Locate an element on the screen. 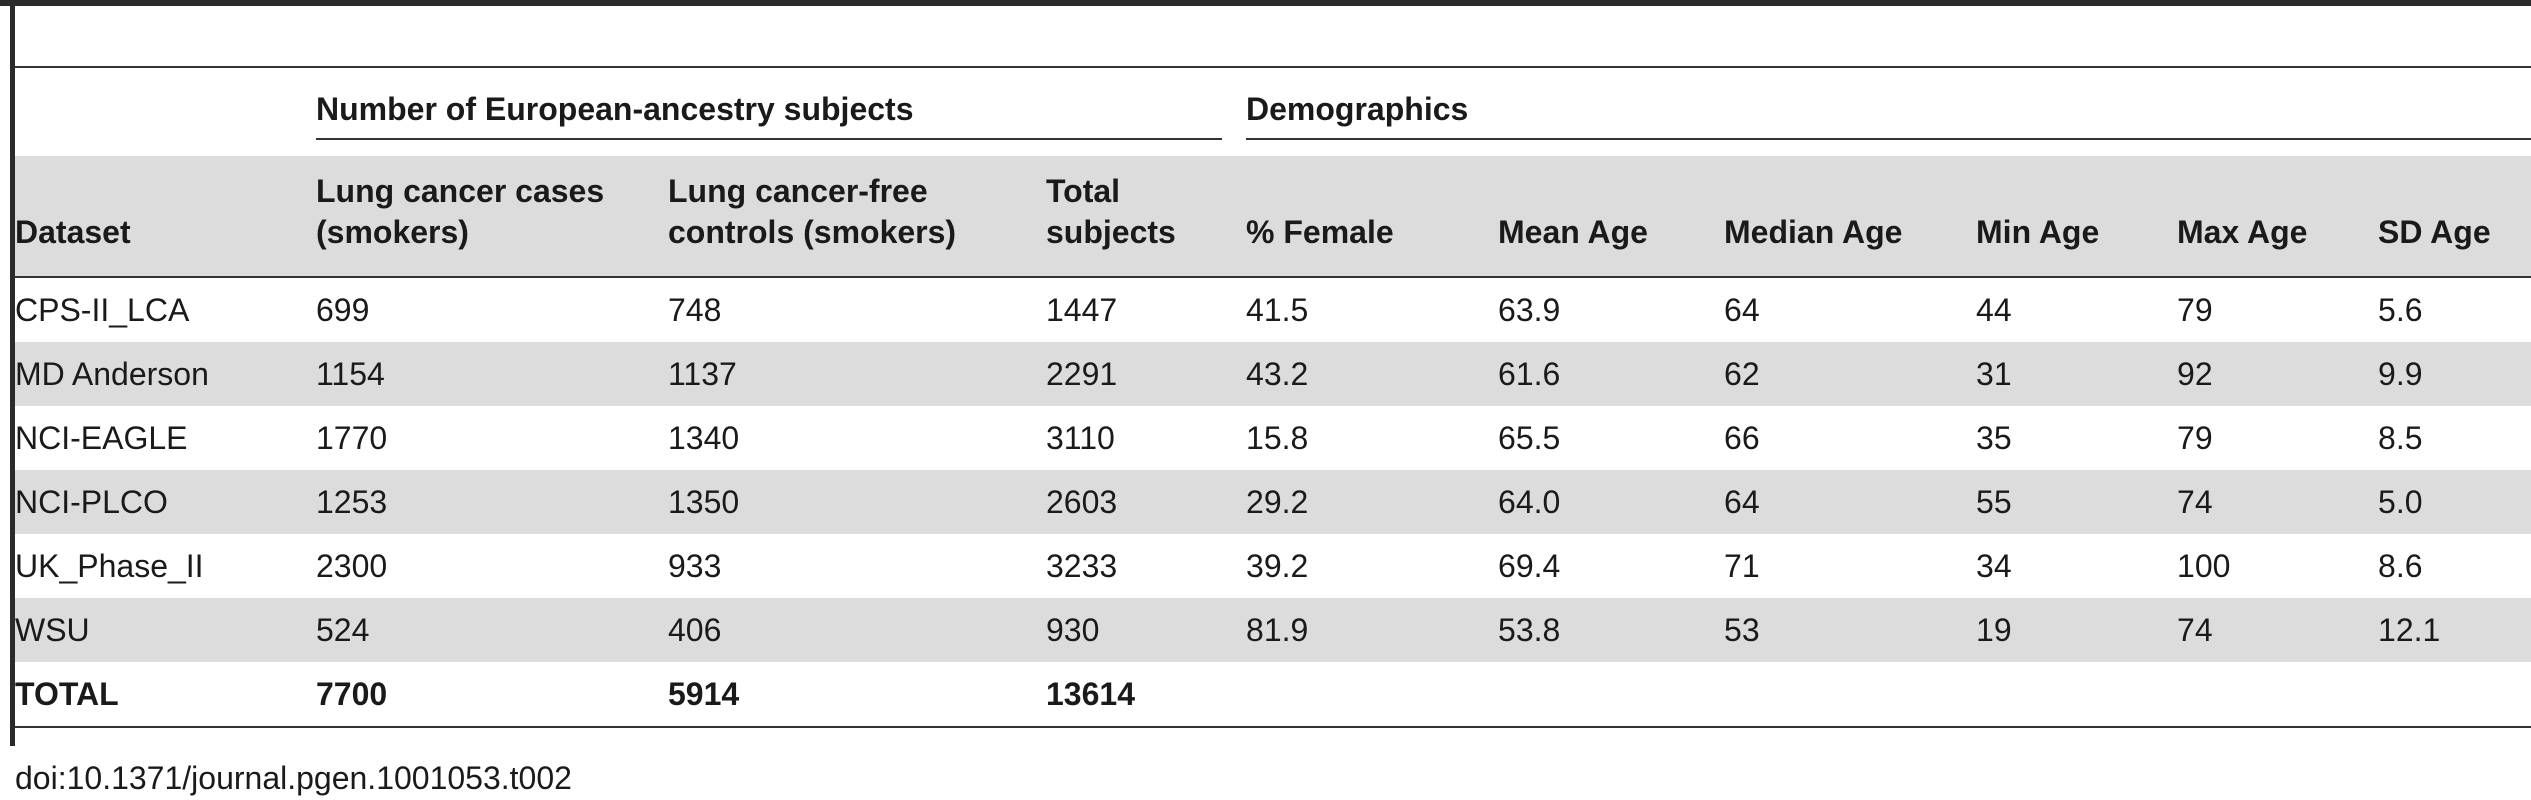  table-cell: 406 is located at coordinates (857, 630).